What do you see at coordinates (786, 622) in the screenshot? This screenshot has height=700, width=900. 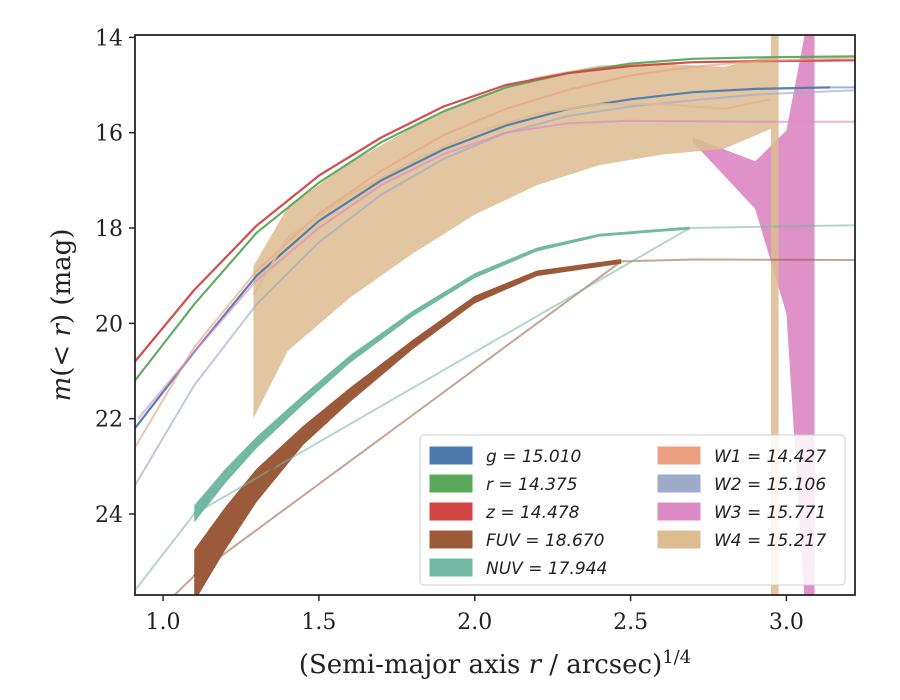 I see `x-tick-label: 3.0` at bounding box center [786, 622].